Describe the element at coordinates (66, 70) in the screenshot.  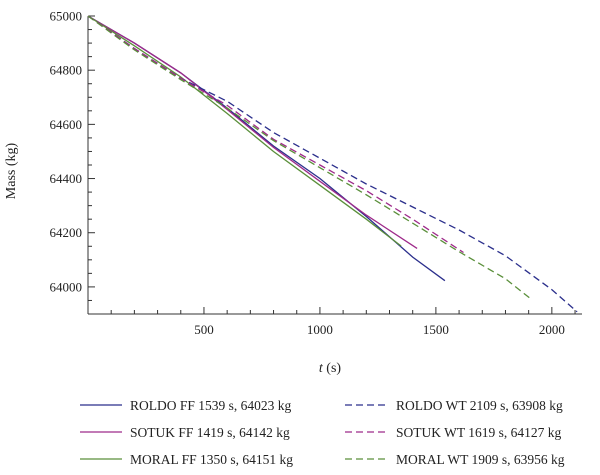
I see `y-tick-label: 64800` at that location.